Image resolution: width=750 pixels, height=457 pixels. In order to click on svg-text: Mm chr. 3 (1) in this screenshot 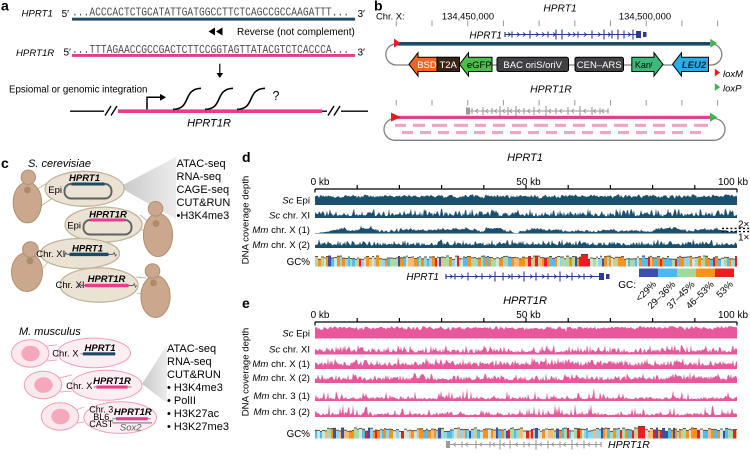, I will do `click(281, 396)`.